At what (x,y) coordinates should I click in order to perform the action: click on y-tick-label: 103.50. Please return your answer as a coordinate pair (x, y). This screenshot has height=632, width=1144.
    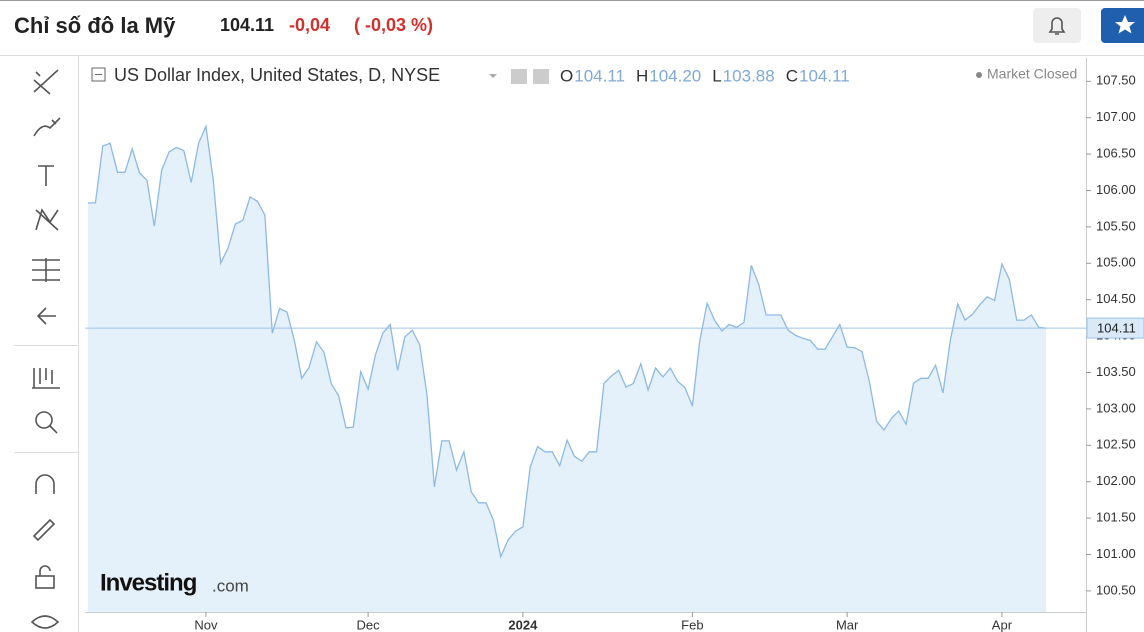
    Looking at the image, I should click on (1116, 371).